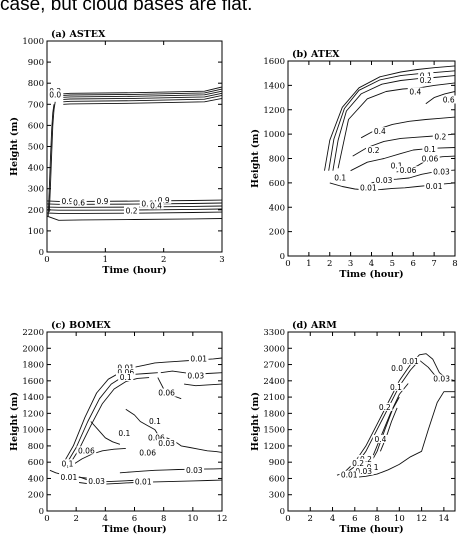 Image resolution: width=474 pixels, height=541 pixels. Describe the element at coordinates (36, 232) in the screenshot. I see `y-tick-label: 100` at that location.